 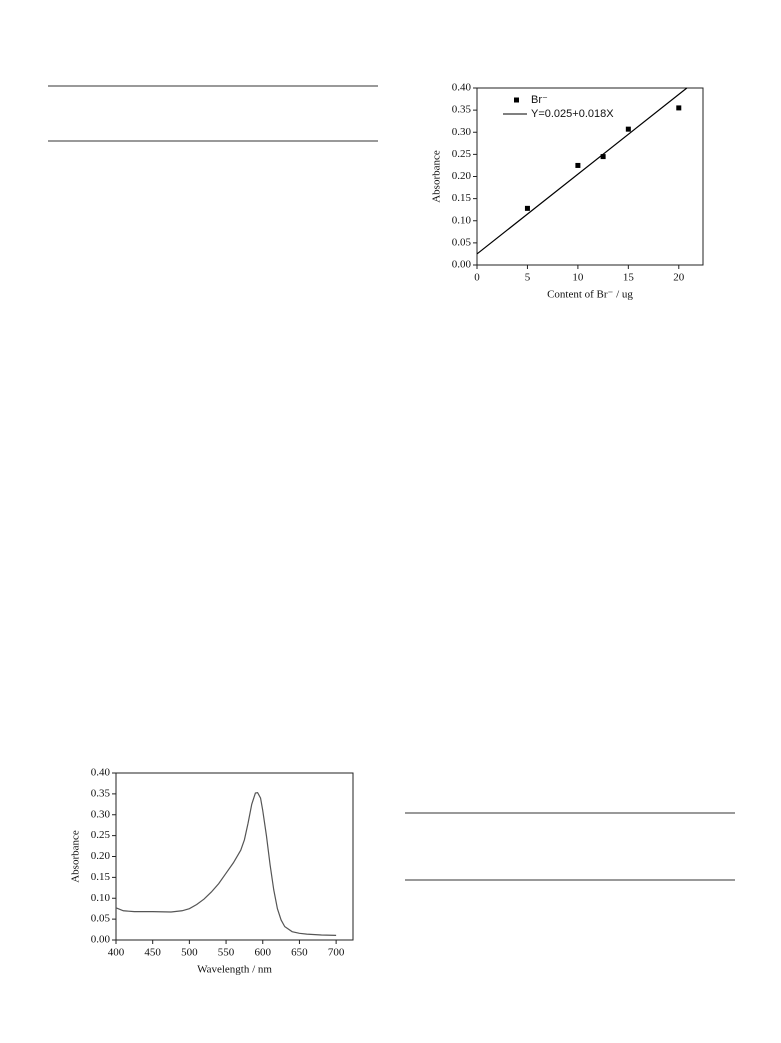 I want to click on x-tick-label: 0, so click(x=477, y=278).